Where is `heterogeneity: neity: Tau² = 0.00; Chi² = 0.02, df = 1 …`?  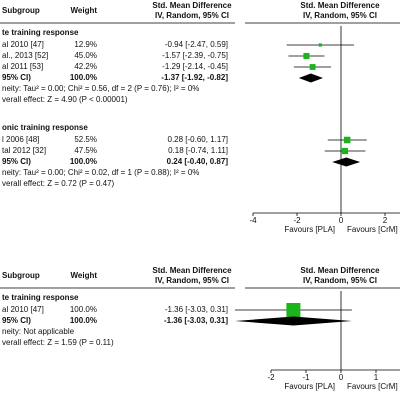 heterogeneity: neity: Tau² = 0.00; Chi² = 0.02, df = 1 … is located at coordinates (100, 172).